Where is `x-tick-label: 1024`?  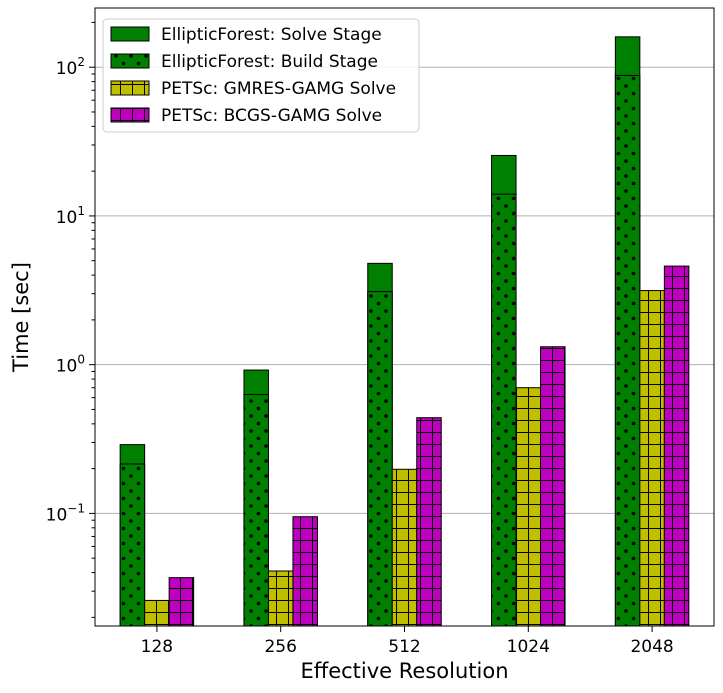
x-tick-label: 1024 is located at coordinates (528, 647).